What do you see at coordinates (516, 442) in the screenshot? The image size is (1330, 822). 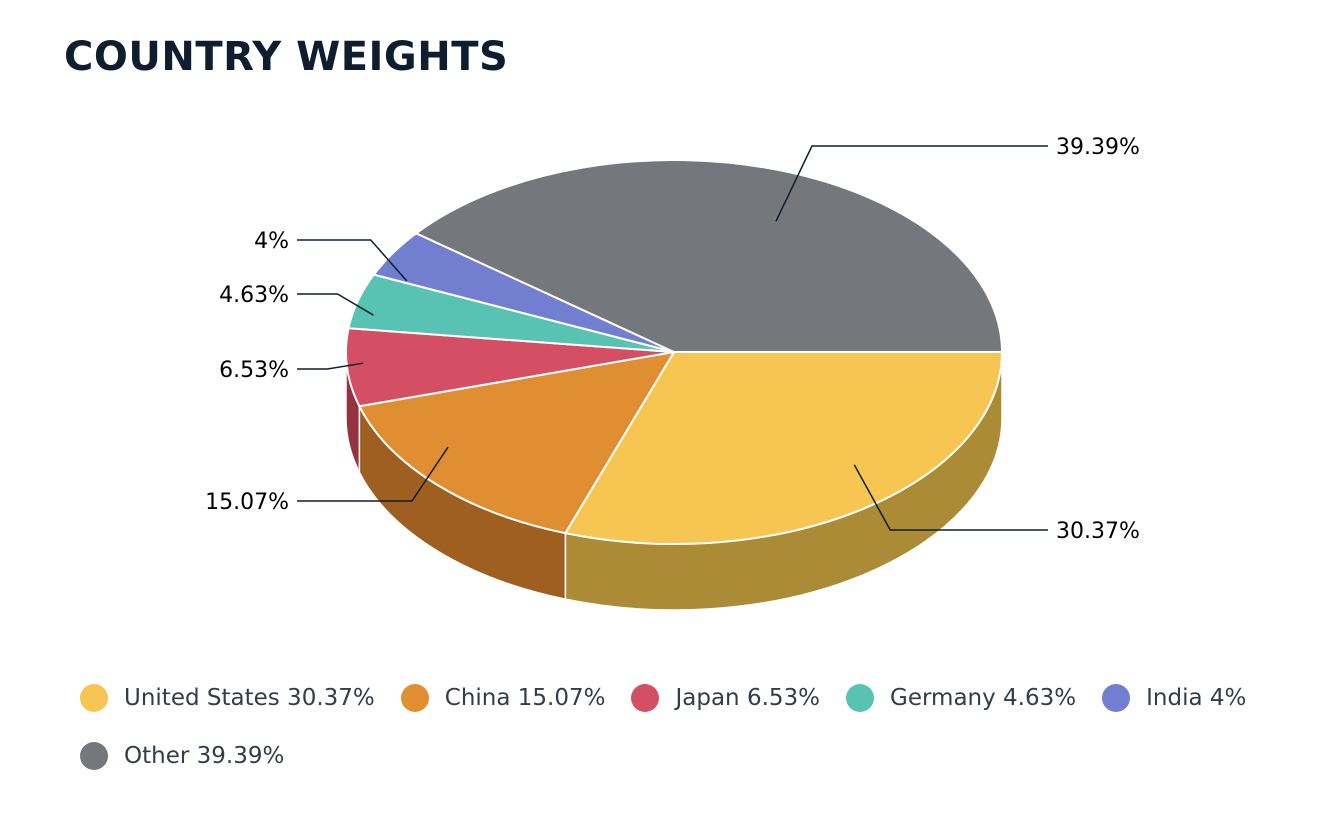 I see `pie-slice-china` at bounding box center [516, 442].